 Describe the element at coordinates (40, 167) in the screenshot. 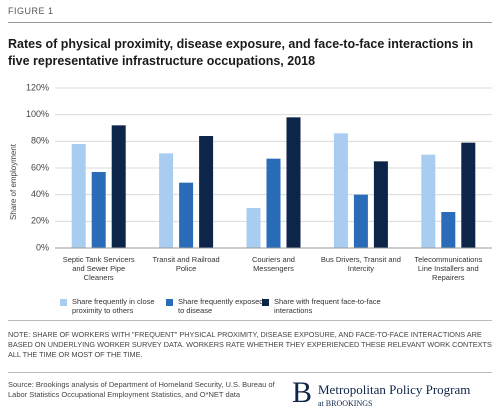

I see `y-tick-label: 60%` at that location.